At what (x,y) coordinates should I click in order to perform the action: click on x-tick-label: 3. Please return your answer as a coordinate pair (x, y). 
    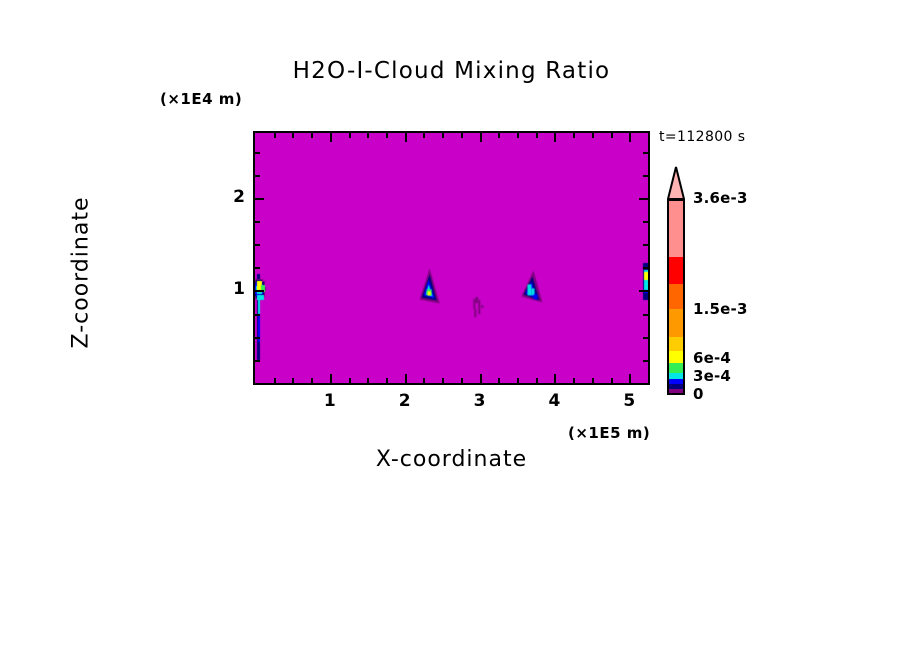
    Looking at the image, I should click on (479, 401).